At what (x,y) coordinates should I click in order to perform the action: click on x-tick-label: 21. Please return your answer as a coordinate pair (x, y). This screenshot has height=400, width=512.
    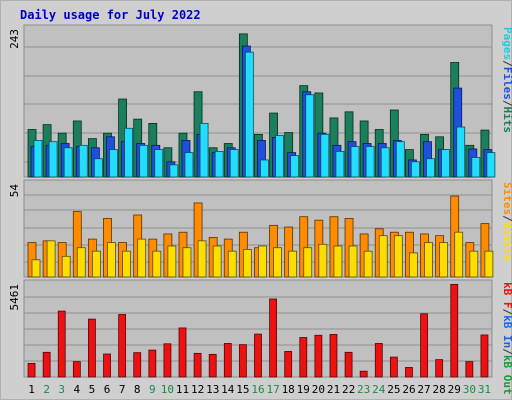
    Looking at the image, I should click on (333, 389).